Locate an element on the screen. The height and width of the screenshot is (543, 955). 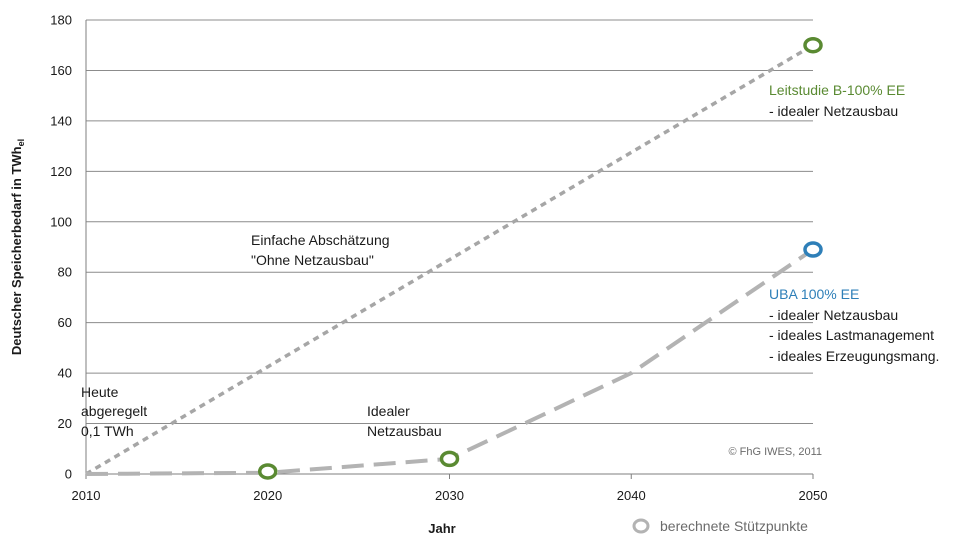
y-axis-title-subscript: el is located at coordinates (21, 143).